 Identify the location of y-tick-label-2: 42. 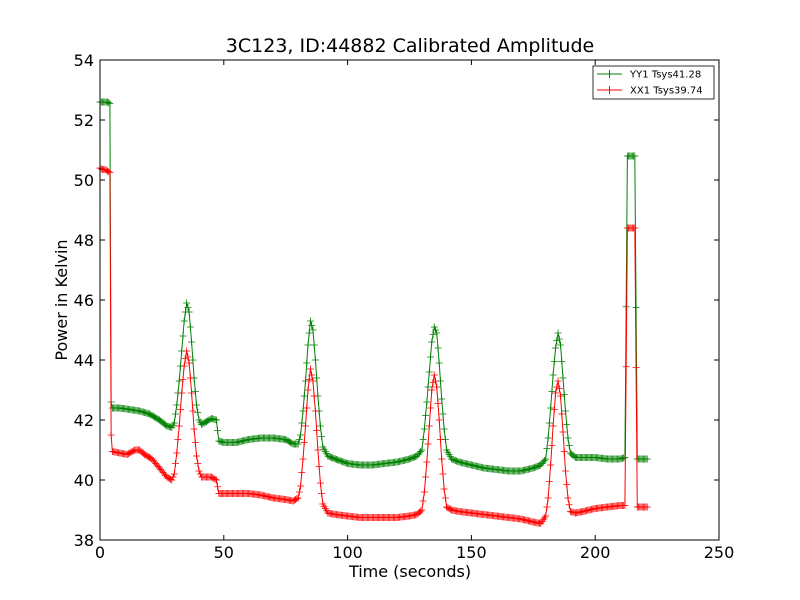
(84, 420).